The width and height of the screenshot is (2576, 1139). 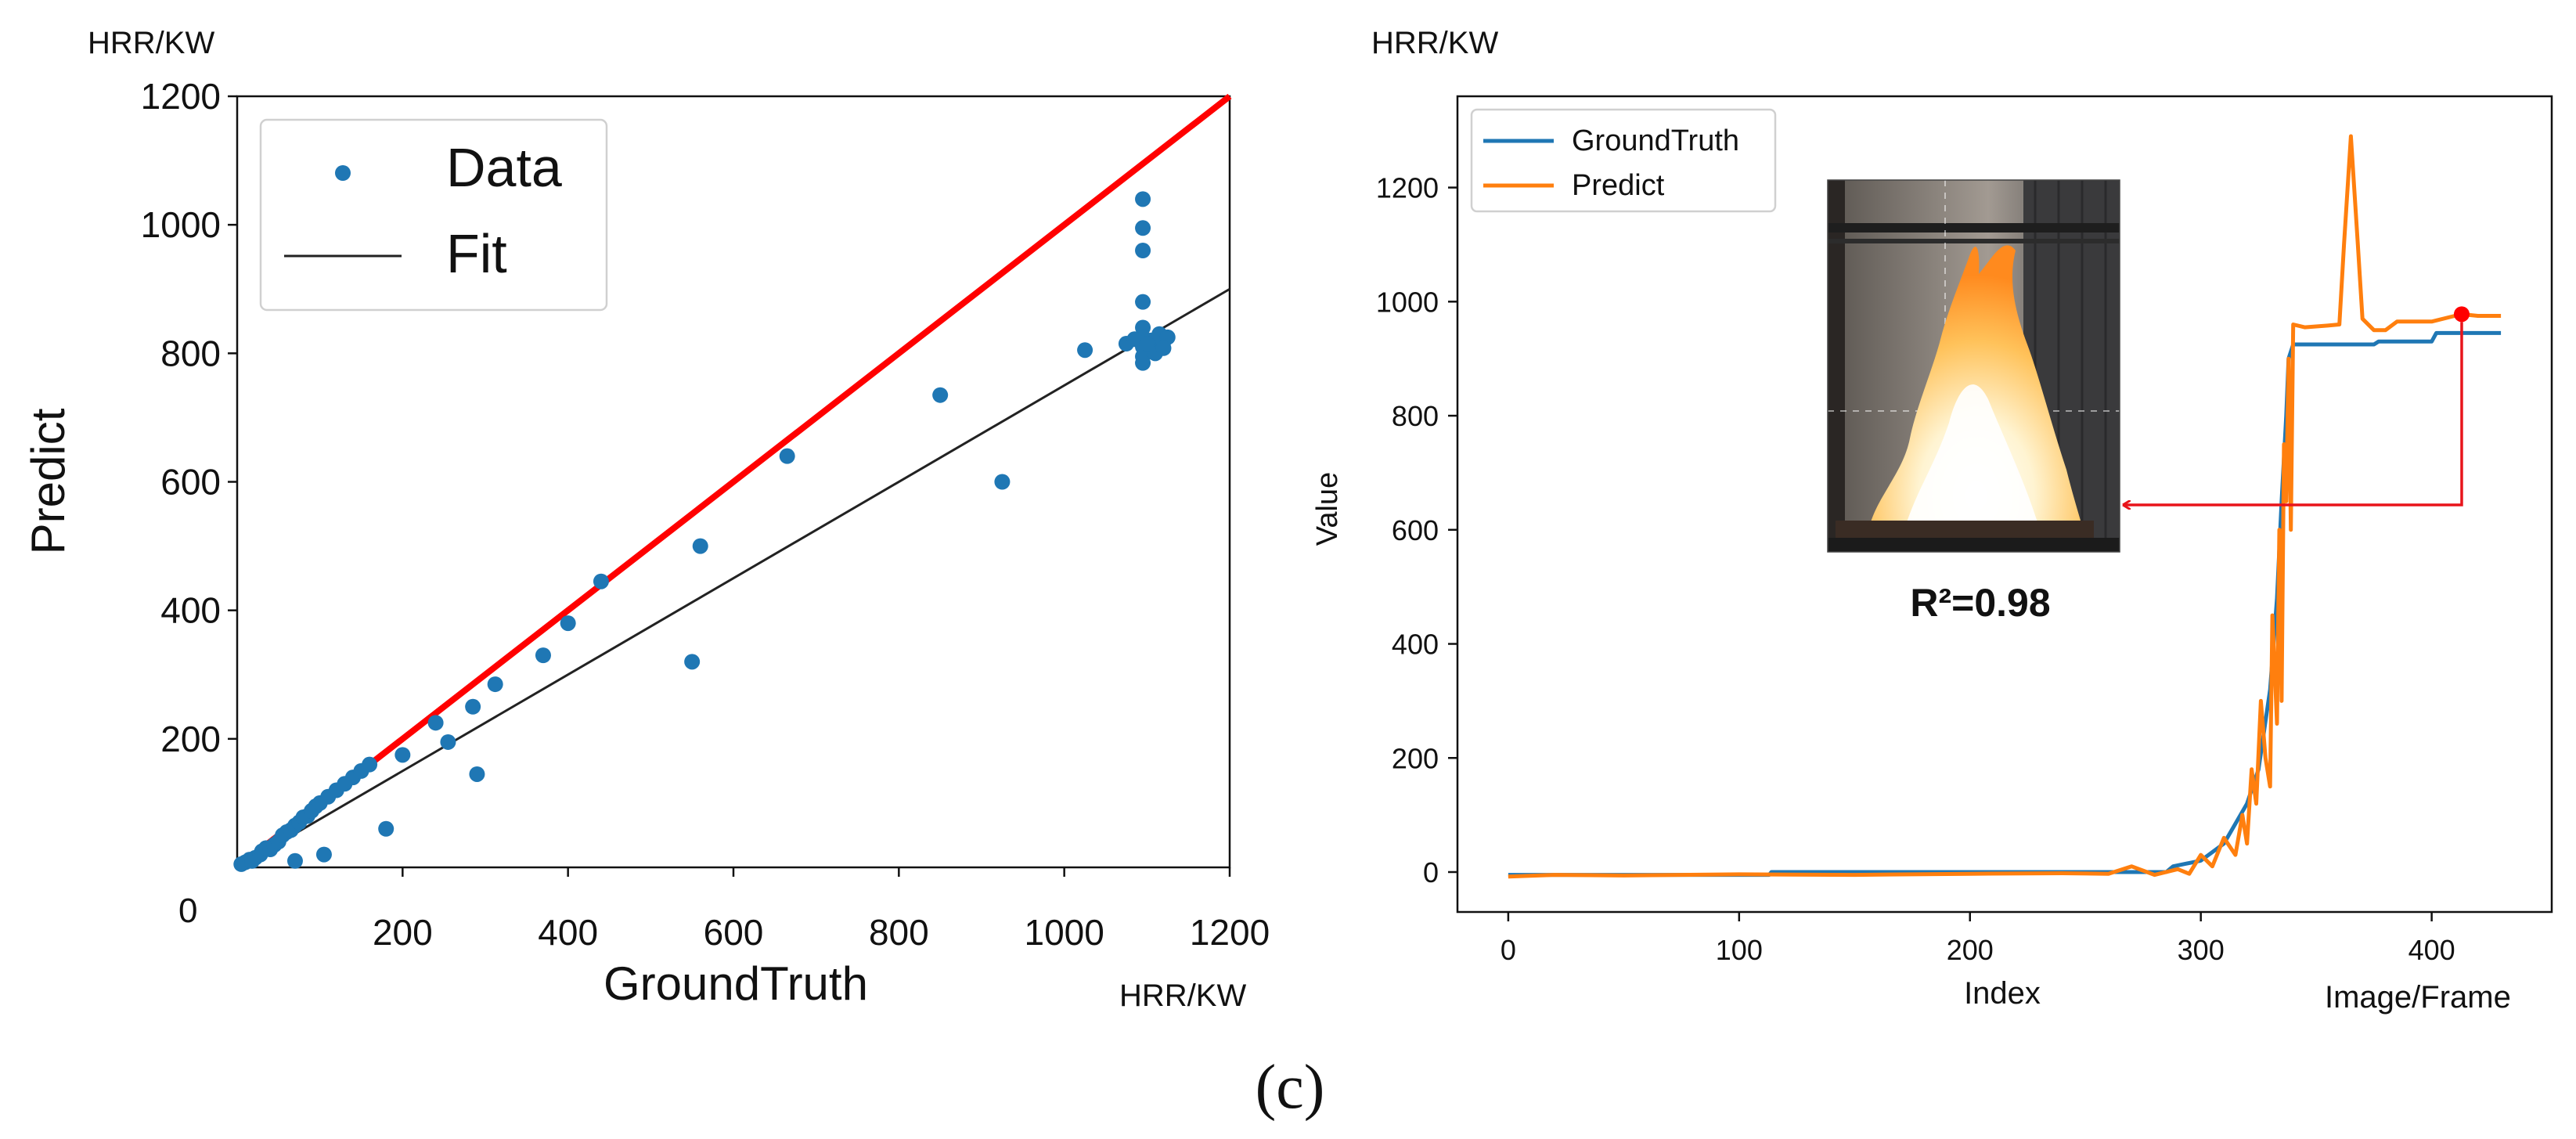 I want to click on scatter-x-tick-label: 200, so click(x=403, y=932).